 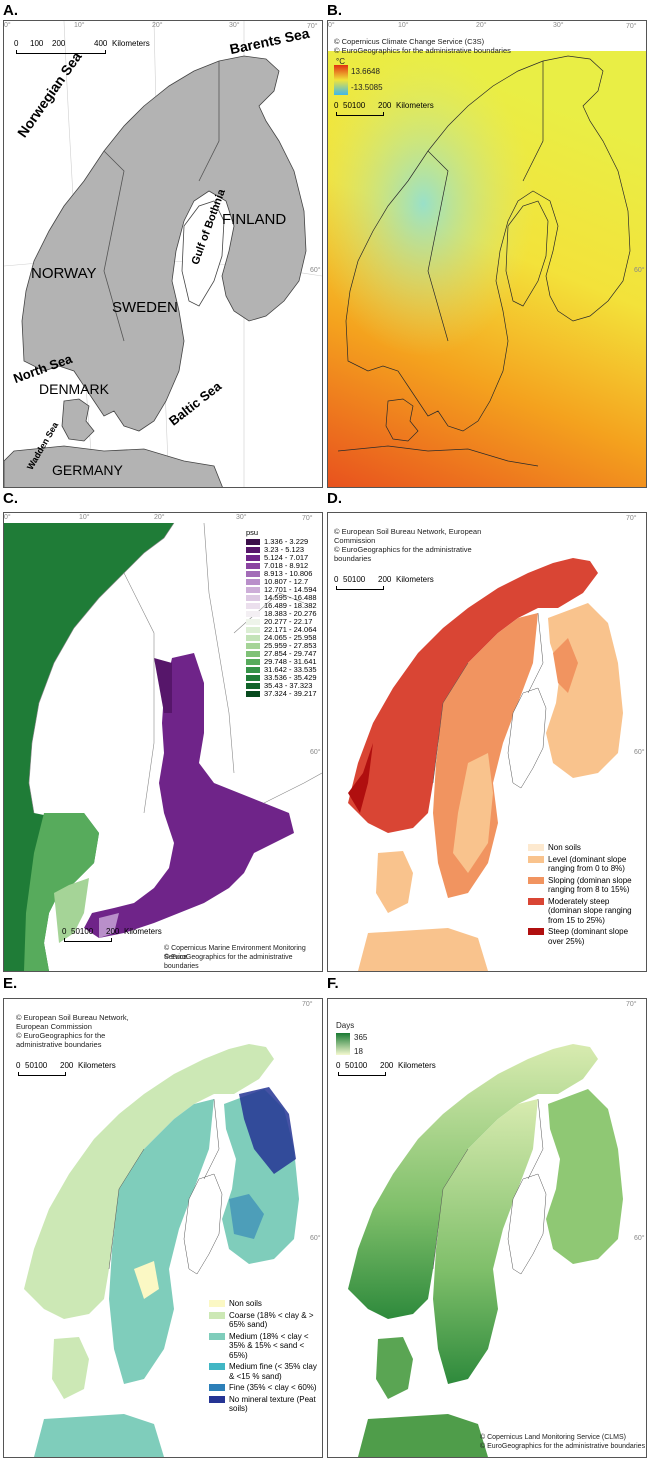 What do you see at coordinates (281, 582) in the screenshot?
I see `legend-item: 10.807 - 12.7` at bounding box center [281, 582].